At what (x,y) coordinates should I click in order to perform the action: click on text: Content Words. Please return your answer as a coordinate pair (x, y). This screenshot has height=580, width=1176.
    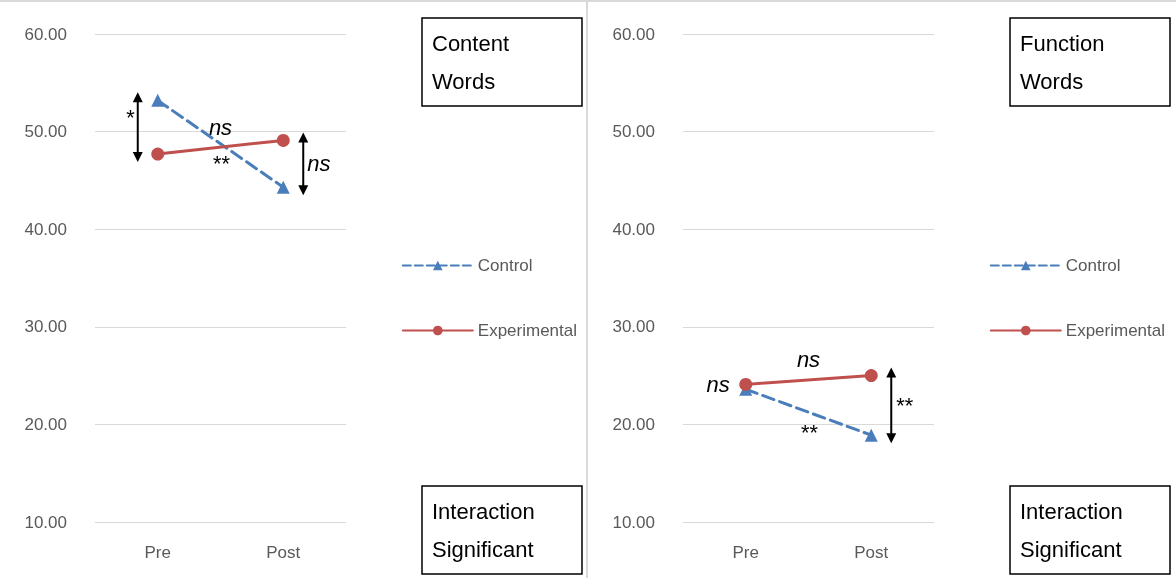
    Looking at the image, I should click on (474, 62).